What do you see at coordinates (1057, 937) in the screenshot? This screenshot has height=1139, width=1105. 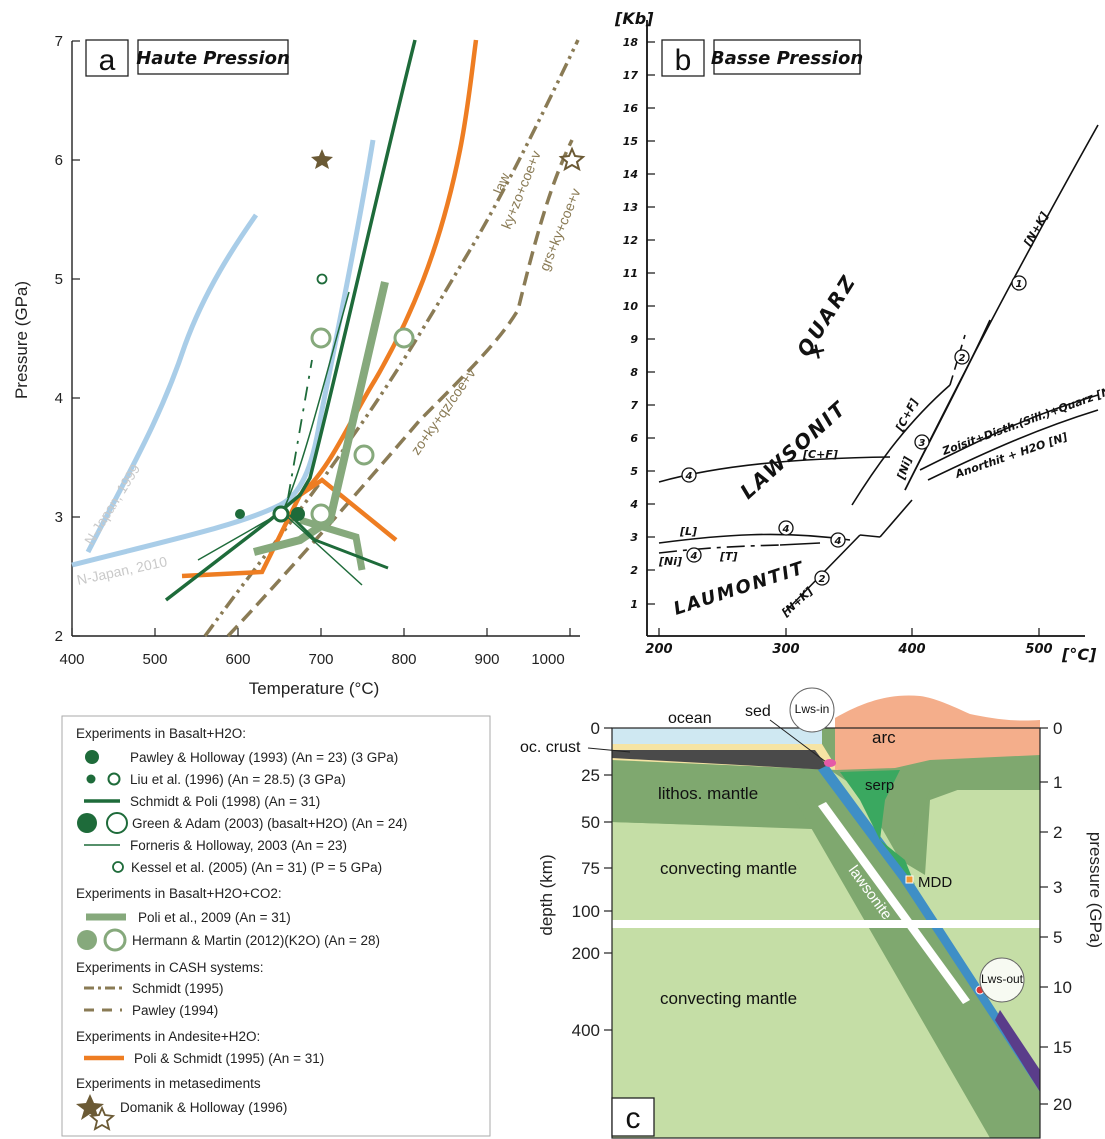 I see `pressure-tick: 5` at bounding box center [1057, 937].